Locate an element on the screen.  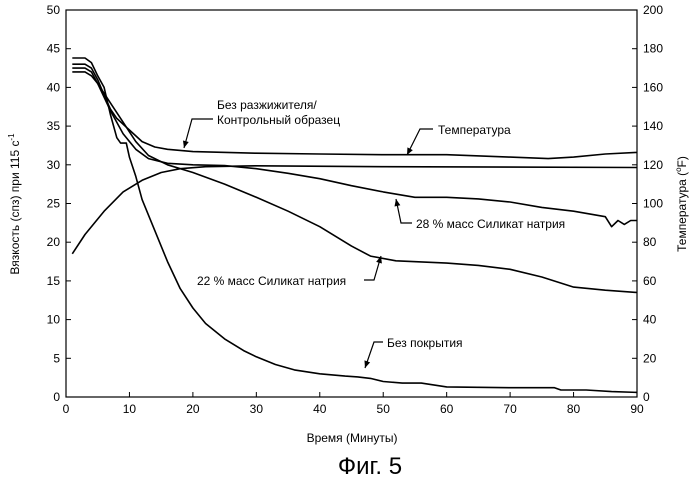
y2-tick-label: 20 is located at coordinates (650, 358).